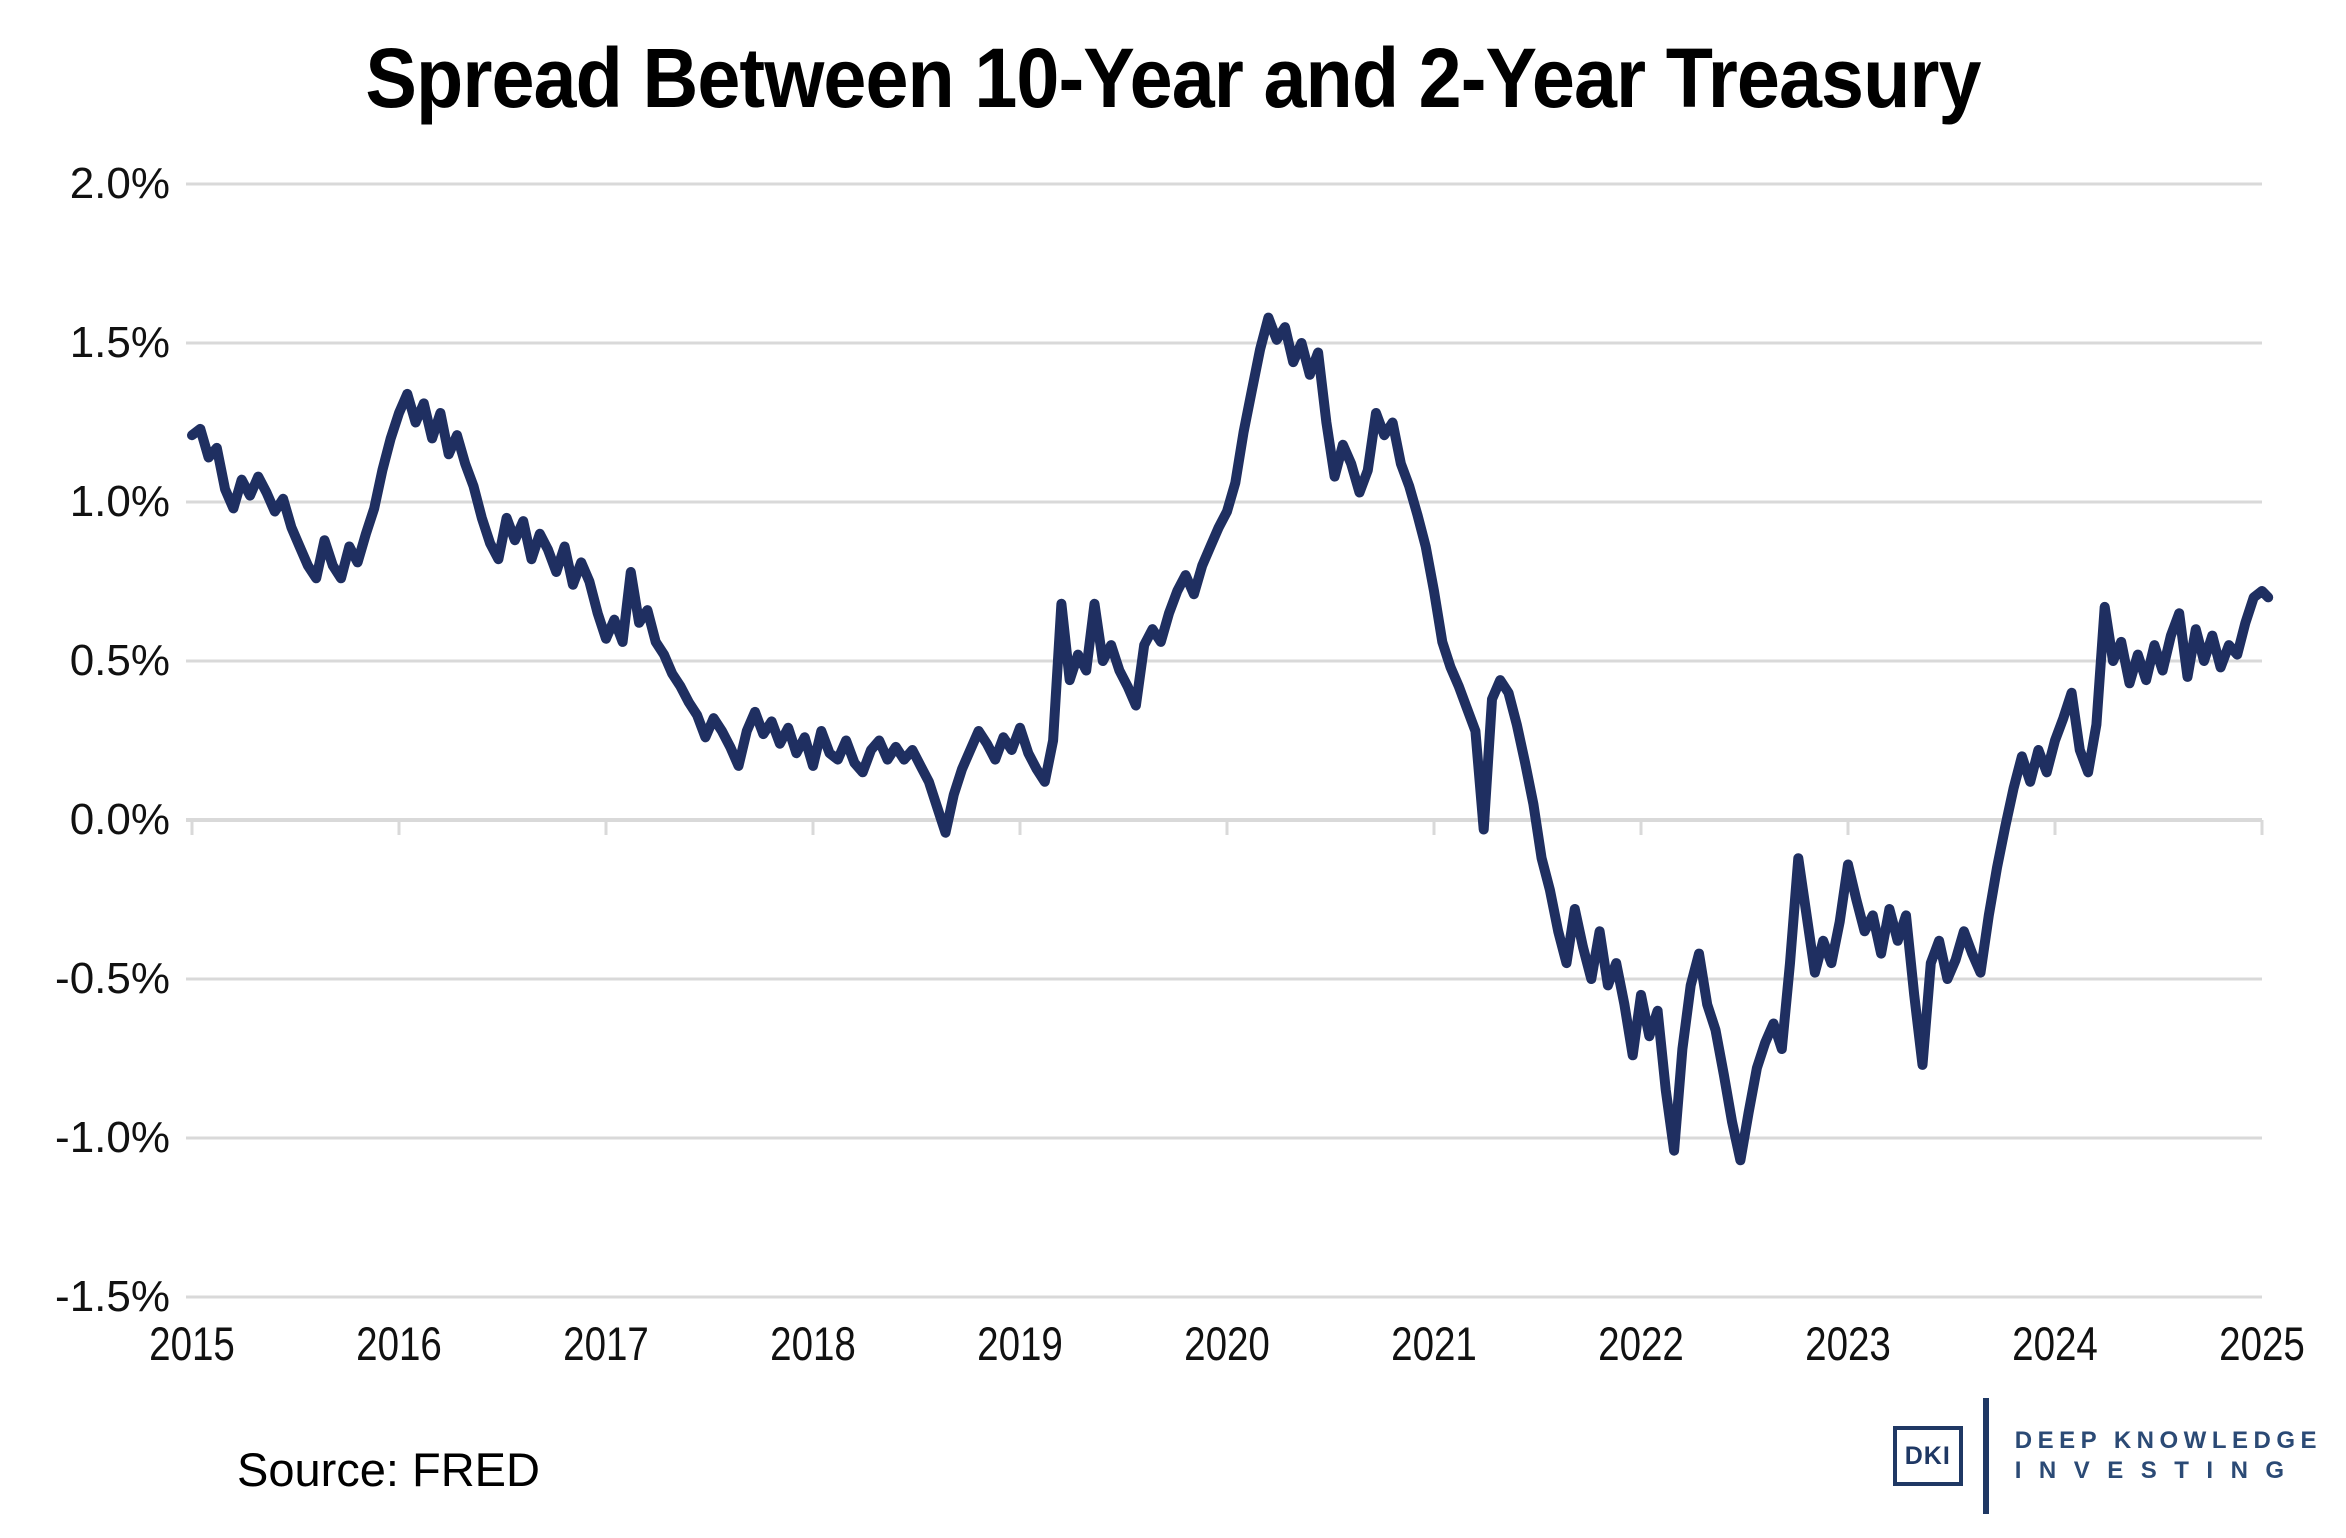 The height and width of the screenshot is (1538, 2346). What do you see at coordinates (813, 1343) in the screenshot?
I see `x-tick-label: 2018` at bounding box center [813, 1343].